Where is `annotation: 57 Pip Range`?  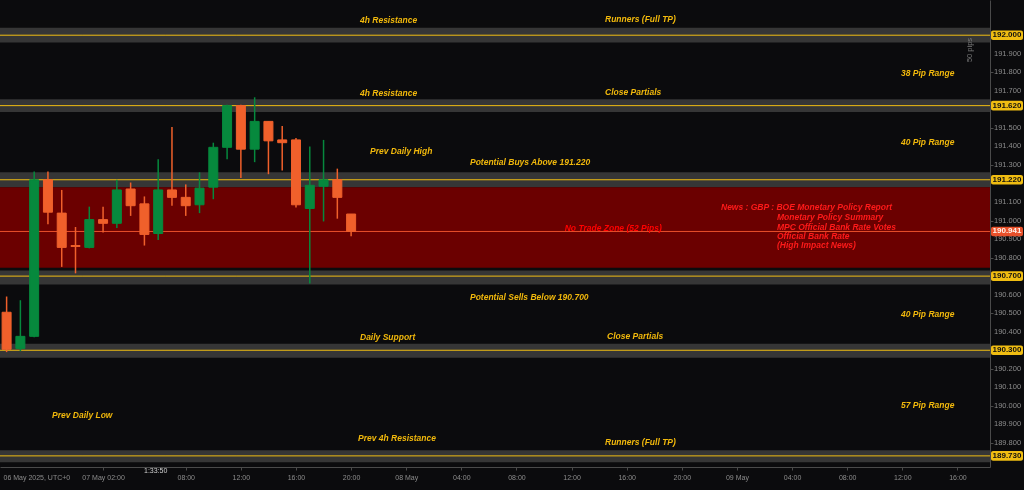 annotation: 57 Pip Range is located at coordinates (928, 405).